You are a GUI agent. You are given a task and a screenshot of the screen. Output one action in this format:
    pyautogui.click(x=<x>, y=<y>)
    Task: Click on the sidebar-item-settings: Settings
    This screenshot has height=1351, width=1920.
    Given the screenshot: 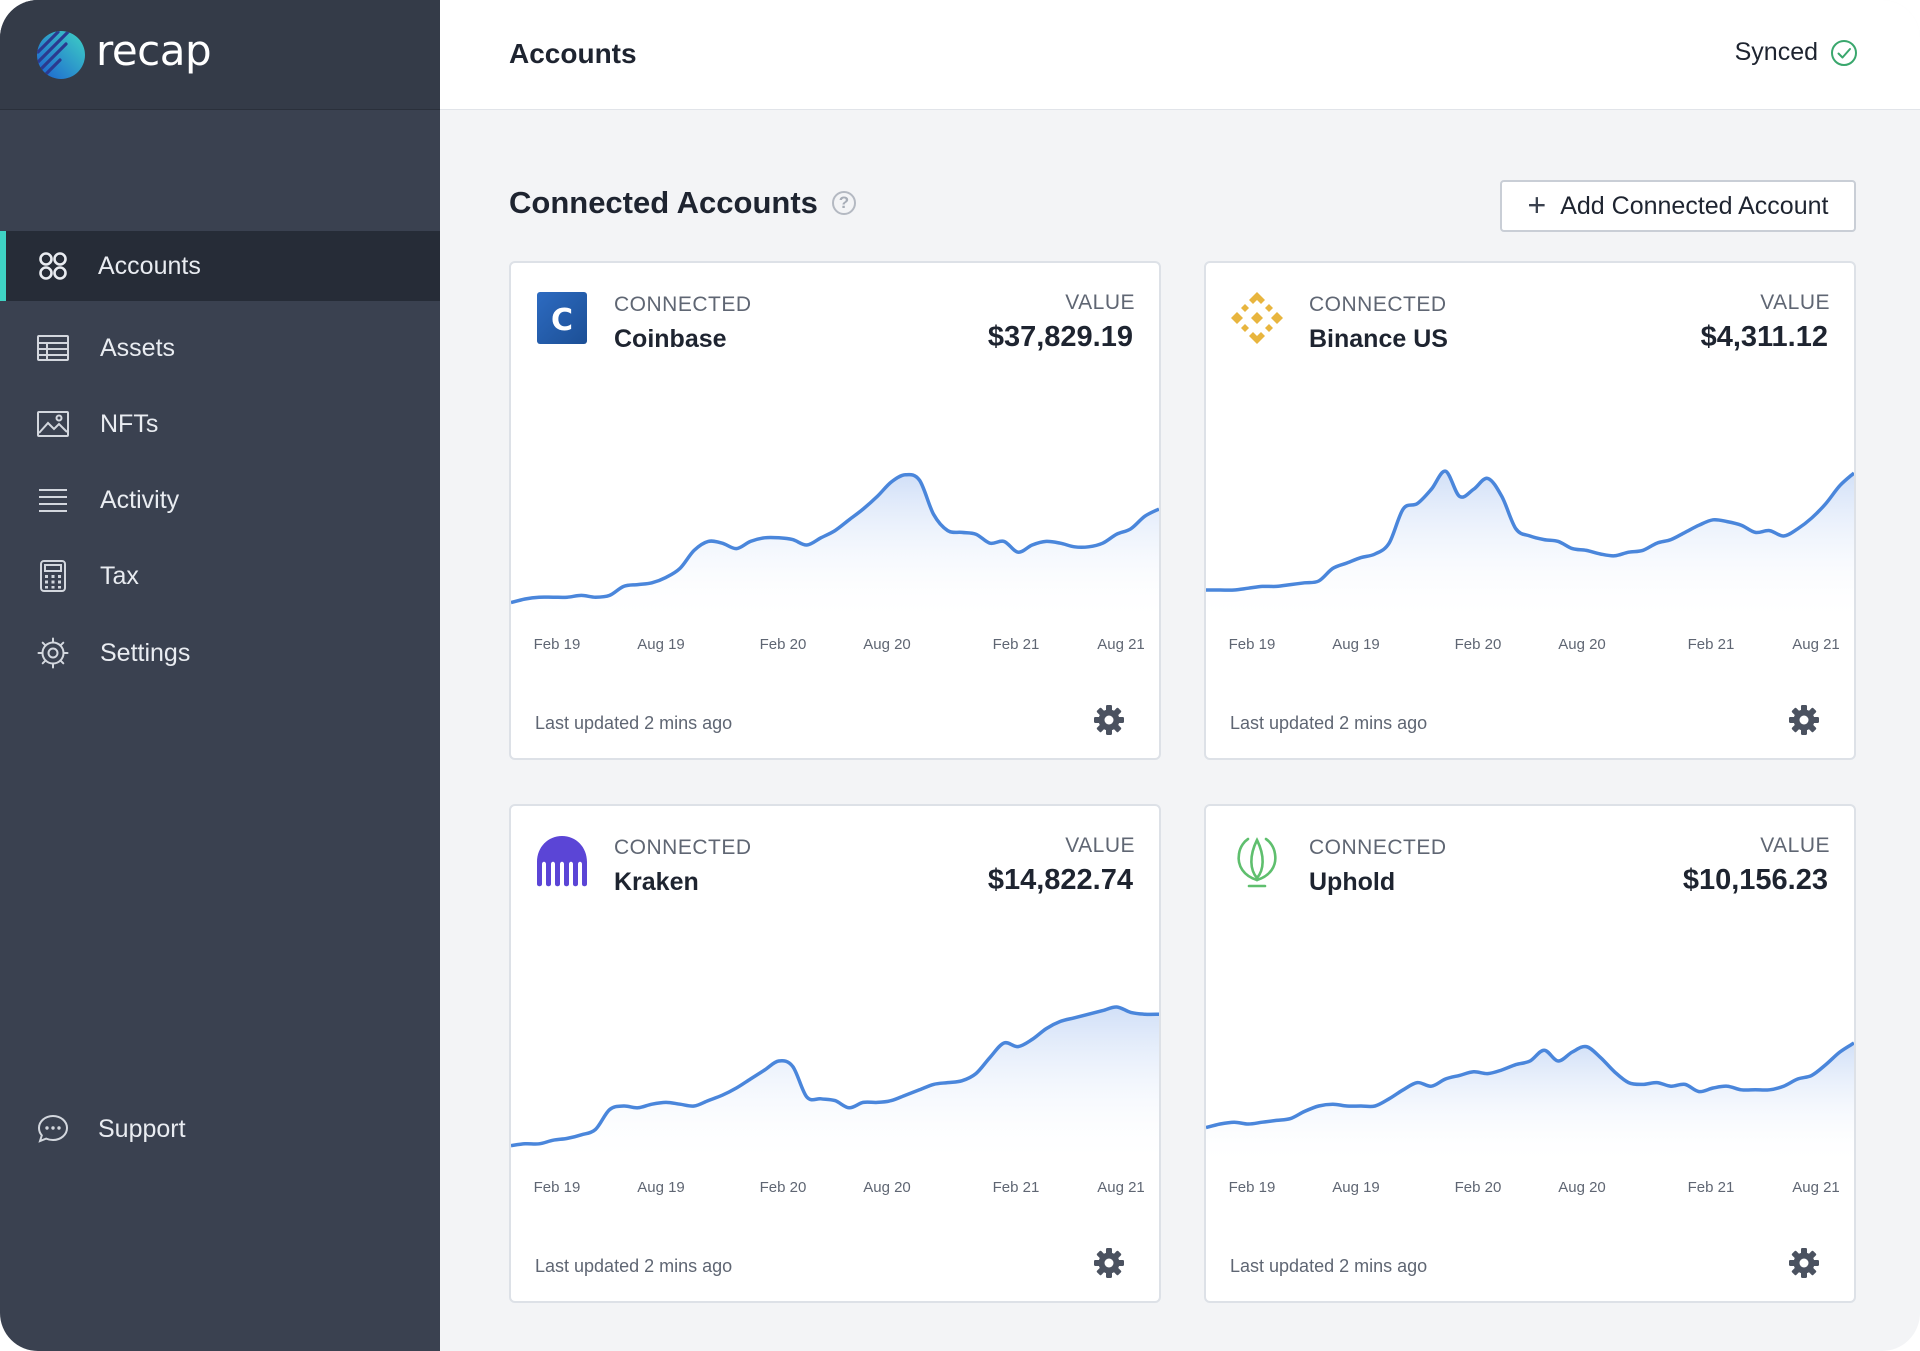 What is the action you would take?
    pyautogui.click(x=220, y=653)
    